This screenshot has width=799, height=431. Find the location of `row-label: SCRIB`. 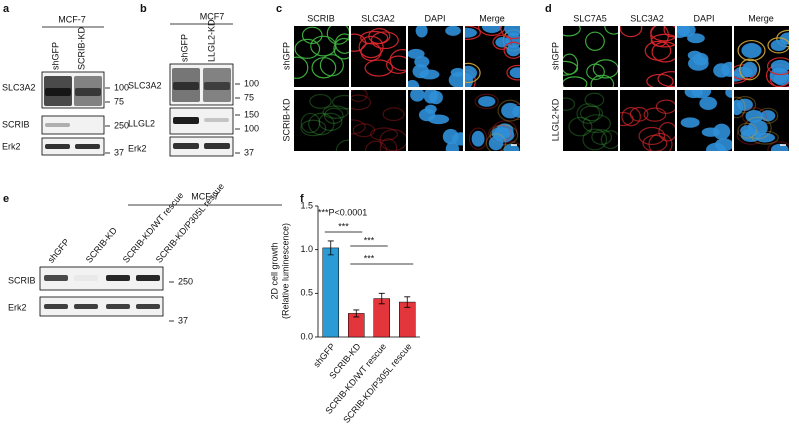

row-label: SCRIB is located at coordinates (22, 280).